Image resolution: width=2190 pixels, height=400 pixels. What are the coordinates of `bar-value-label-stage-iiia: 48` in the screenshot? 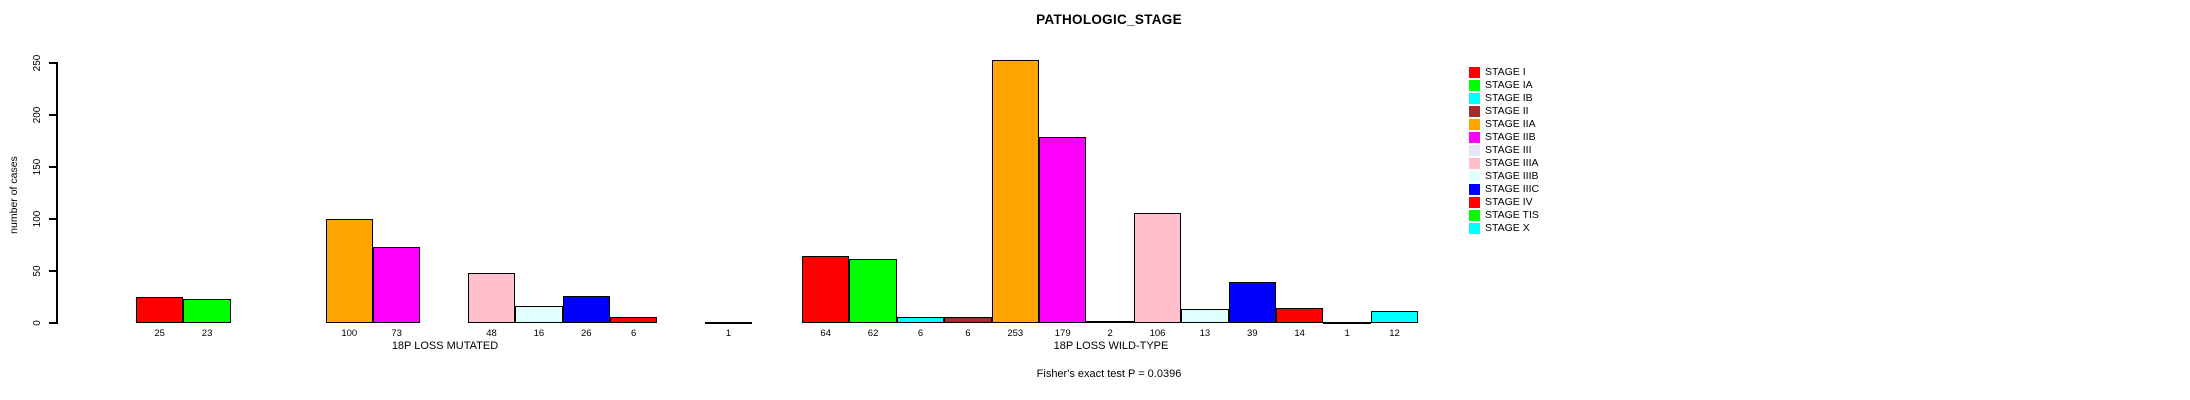 It's located at (491, 333).